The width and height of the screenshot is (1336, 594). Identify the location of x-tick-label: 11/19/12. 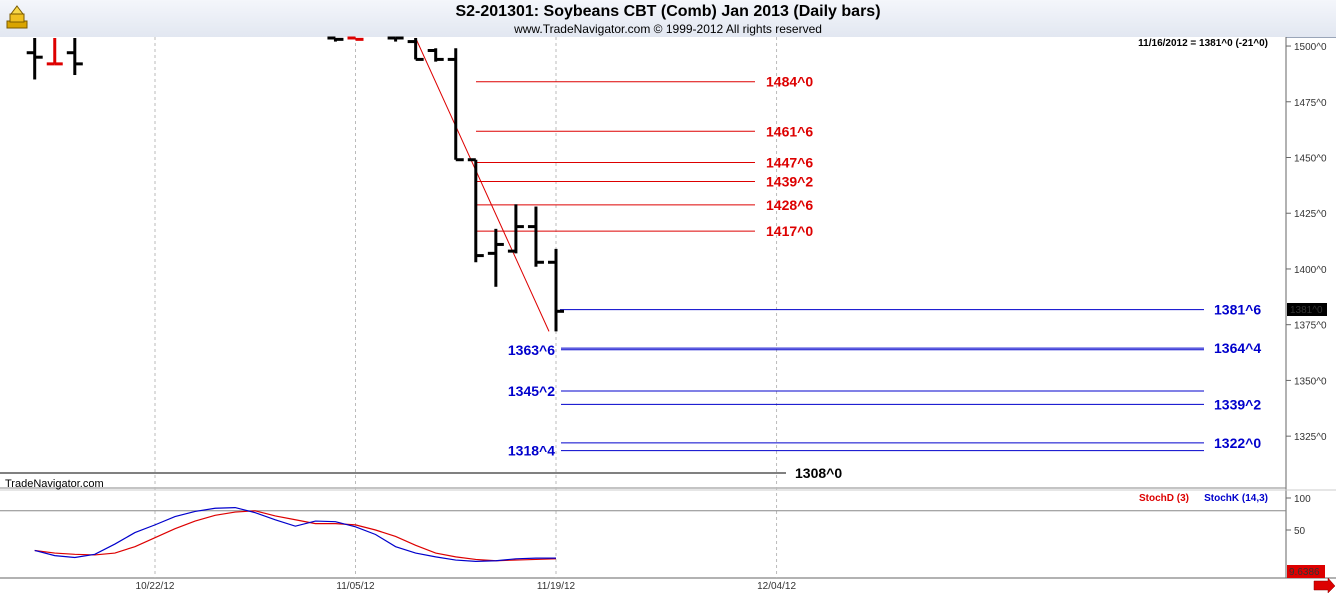
(556, 586).